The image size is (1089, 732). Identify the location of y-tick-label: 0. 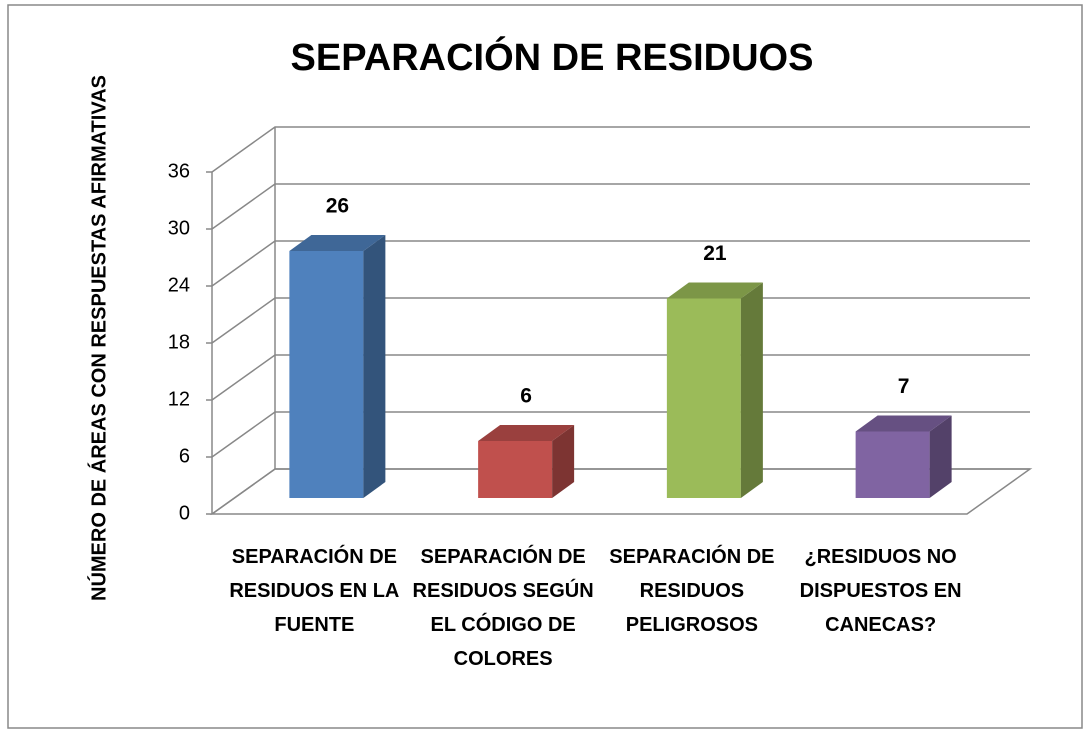
(184, 513).